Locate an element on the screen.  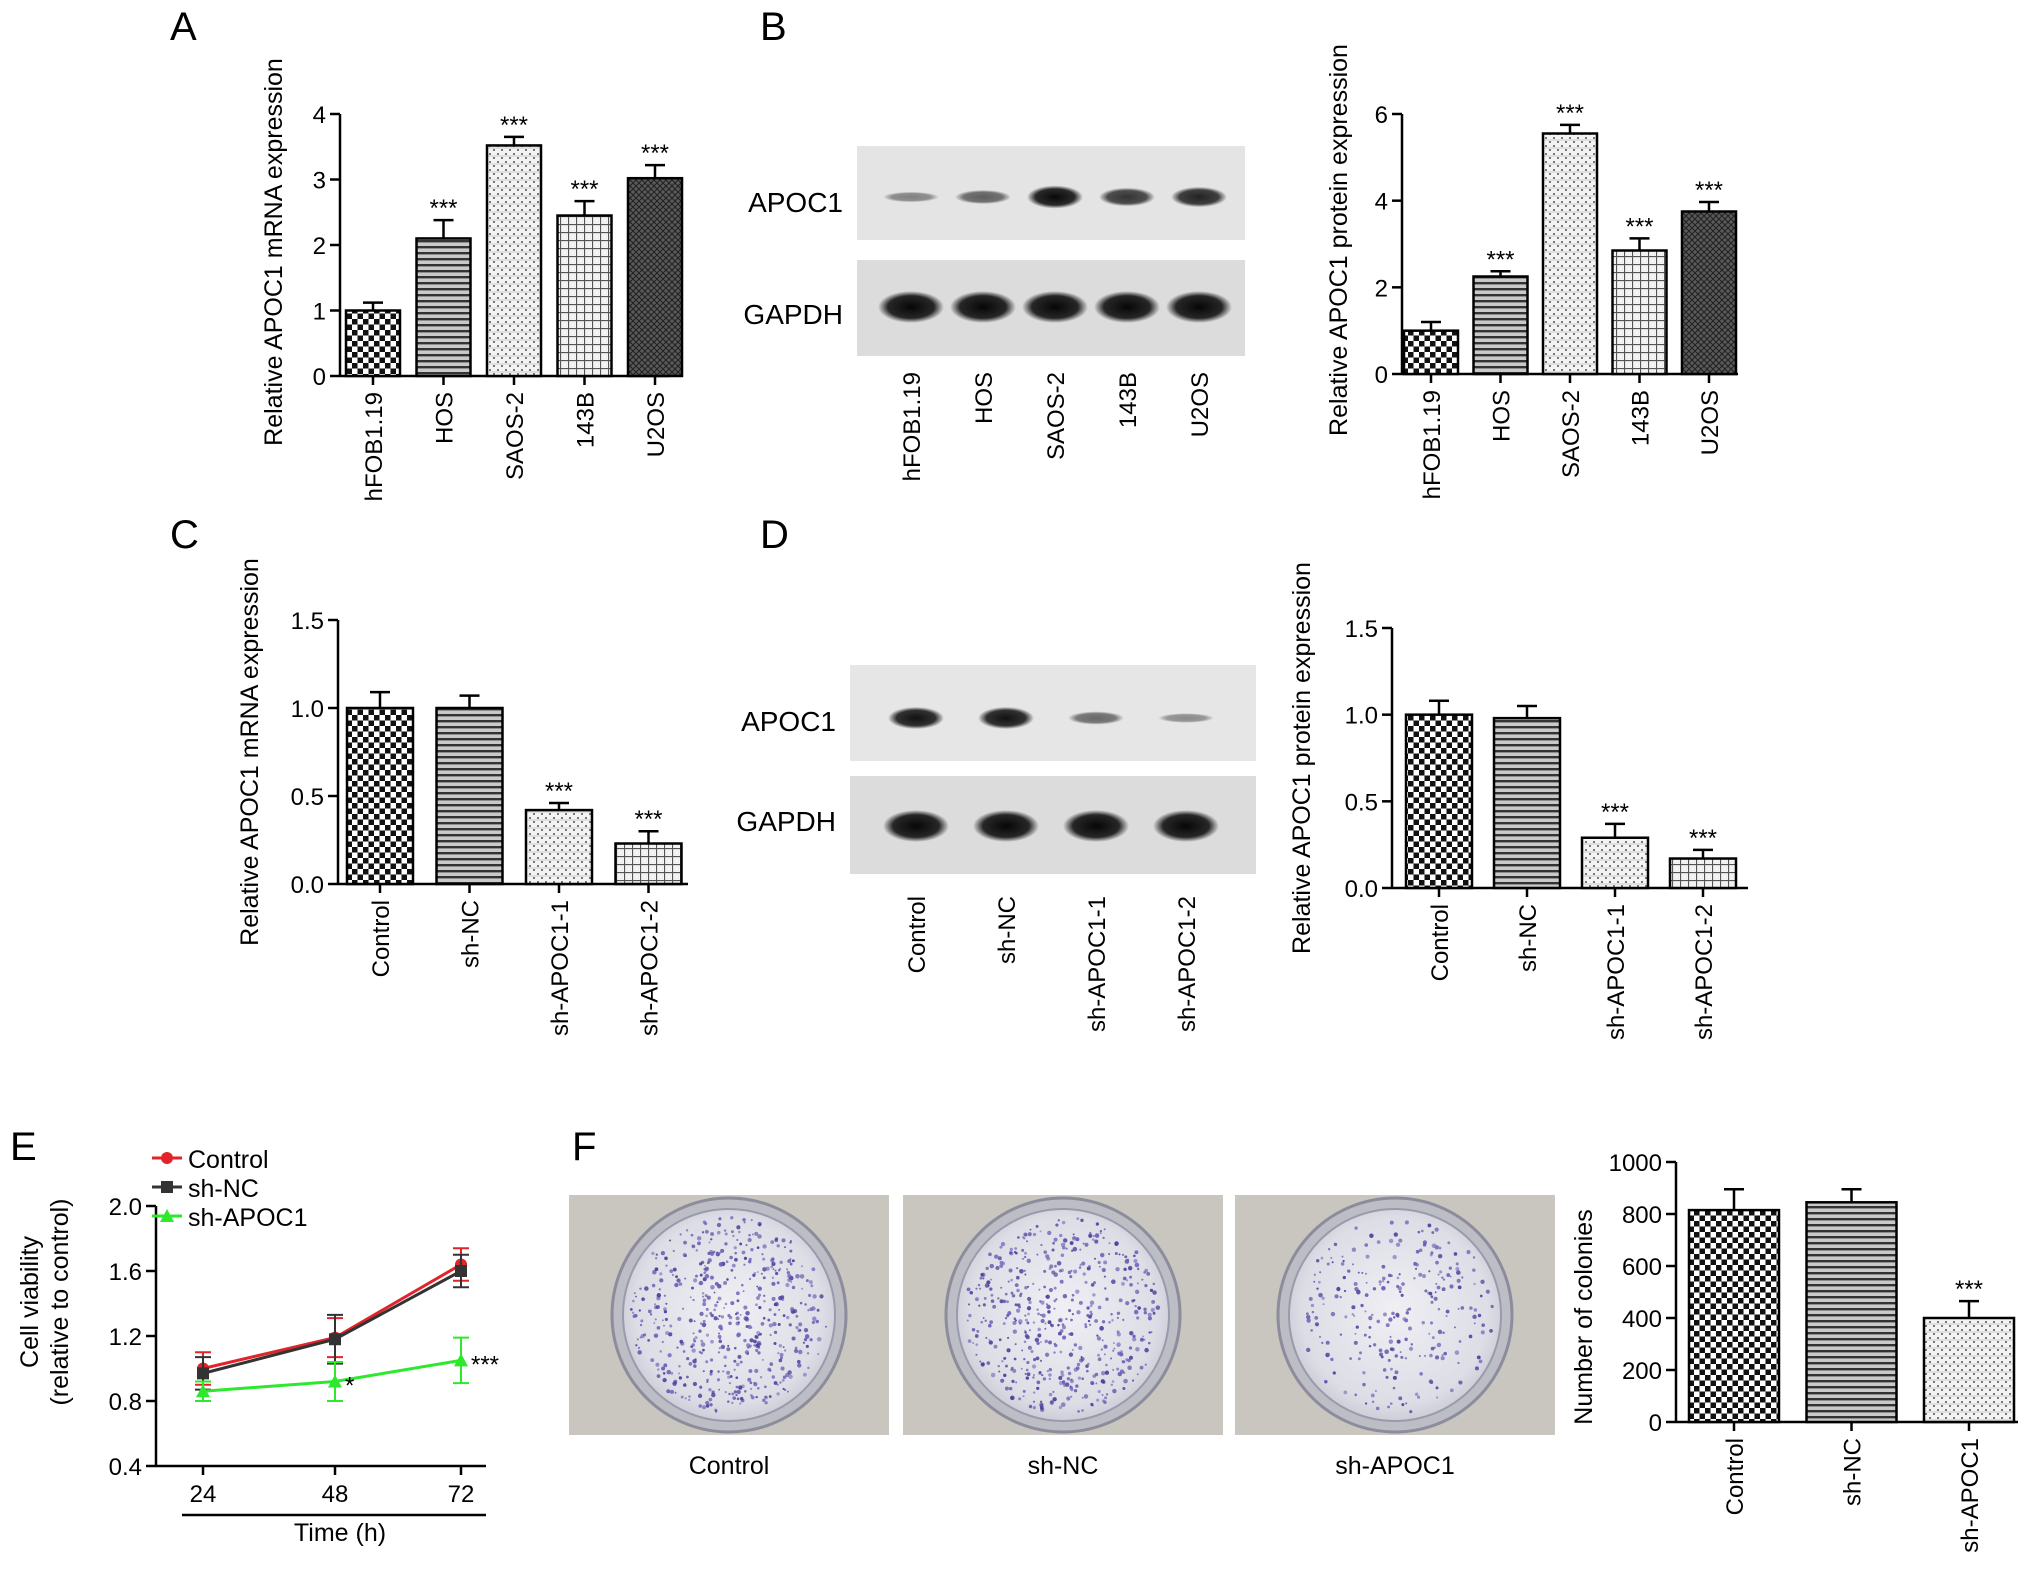
chart-c-xtick-label-3: sh-APOC1-2 is located at coordinates (650, 968).